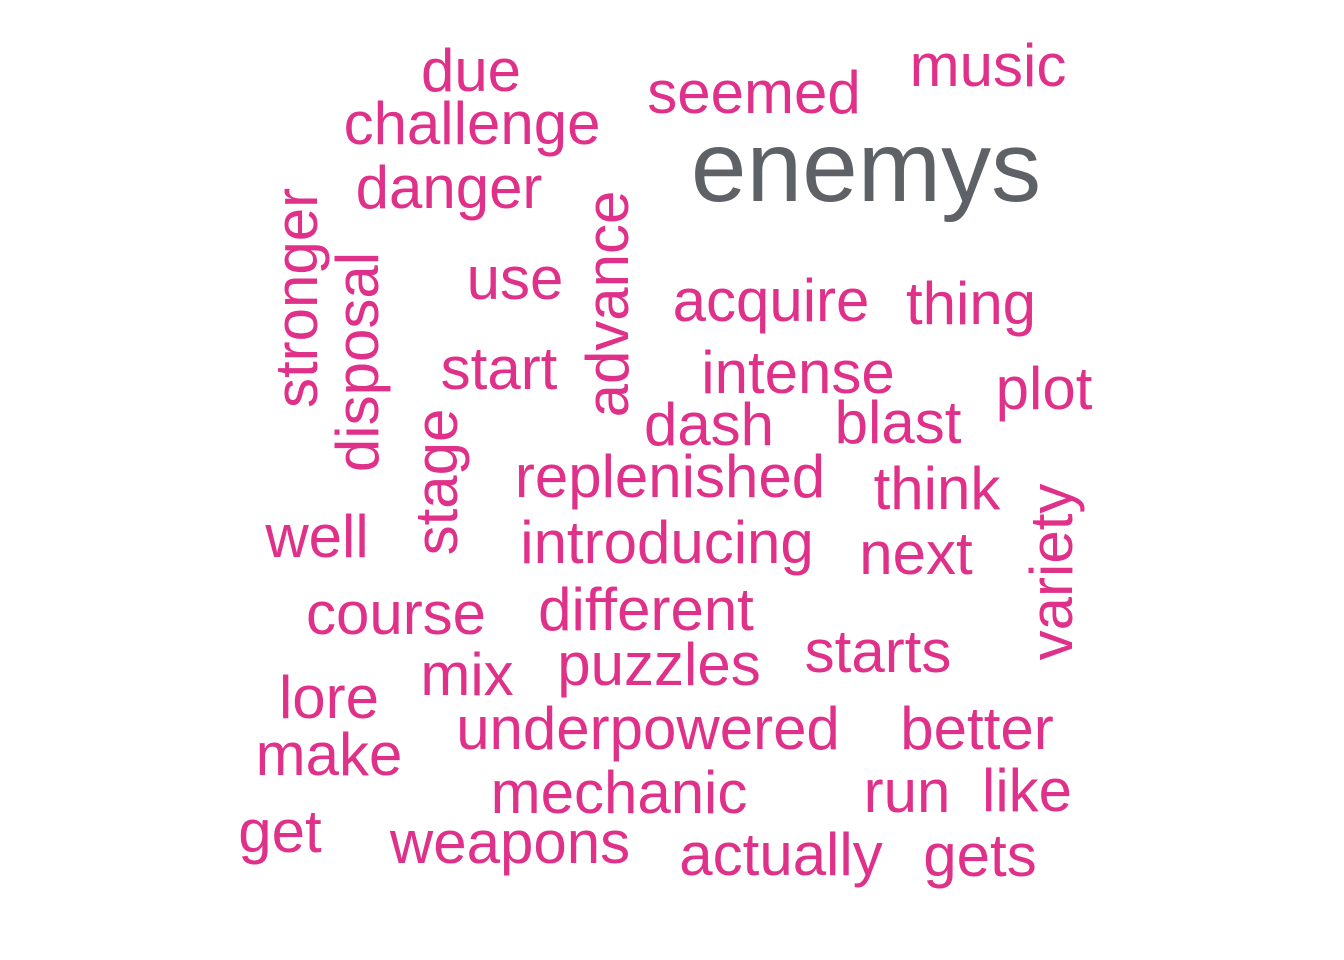 This screenshot has width=1344, height=960. What do you see at coordinates (988, 65) in the screenshot?
I see `word-music: music` at bounding box center [988, 65].